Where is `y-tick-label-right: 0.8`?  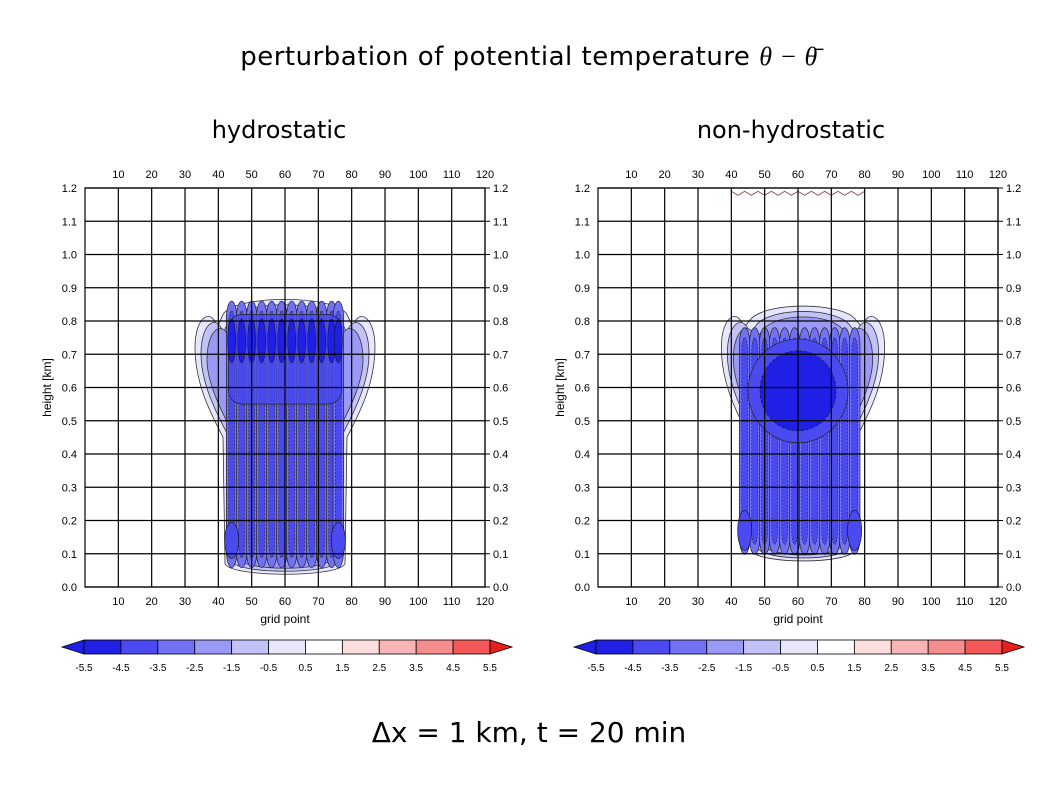
y-tick-label-right: 0.8 is located at coordinates (1013, 322).